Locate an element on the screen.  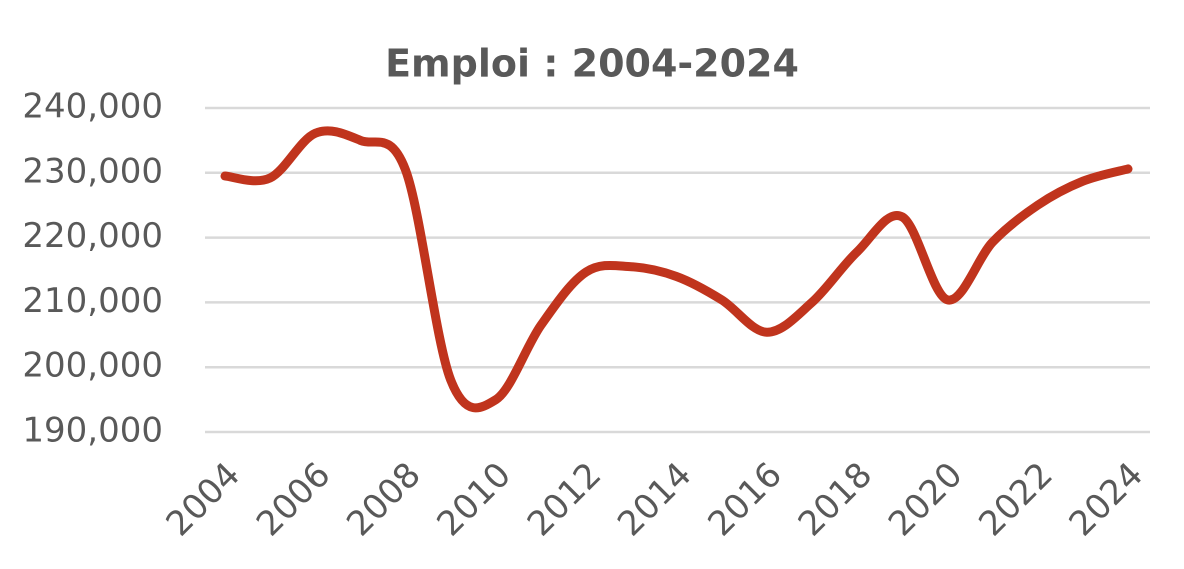
x-tick-label: 2008 is located at coordinates (383, 499).